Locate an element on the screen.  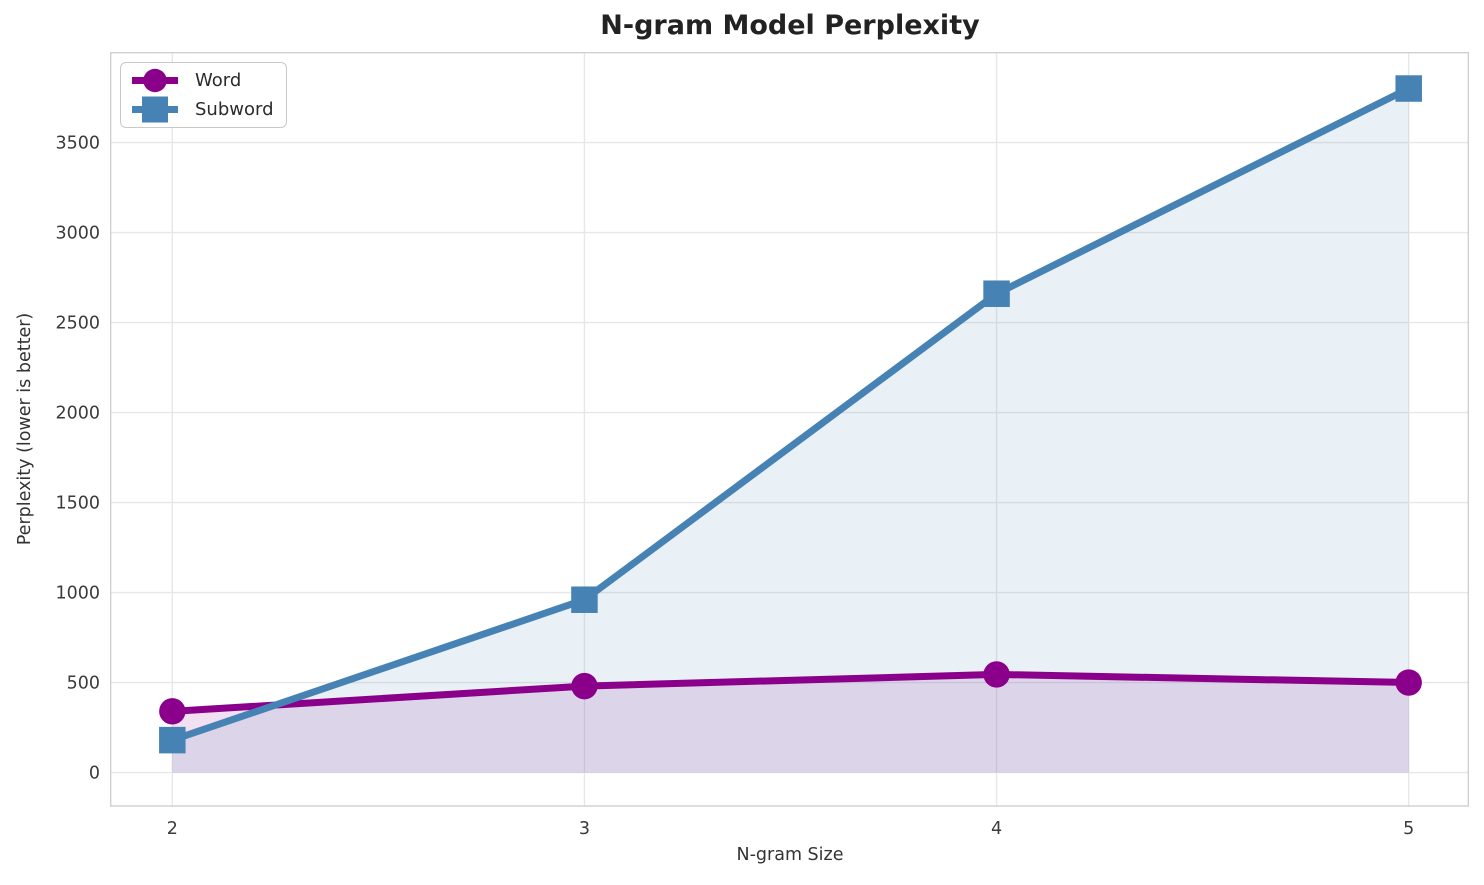
word-area-fill is located at coordinates (790, 723).